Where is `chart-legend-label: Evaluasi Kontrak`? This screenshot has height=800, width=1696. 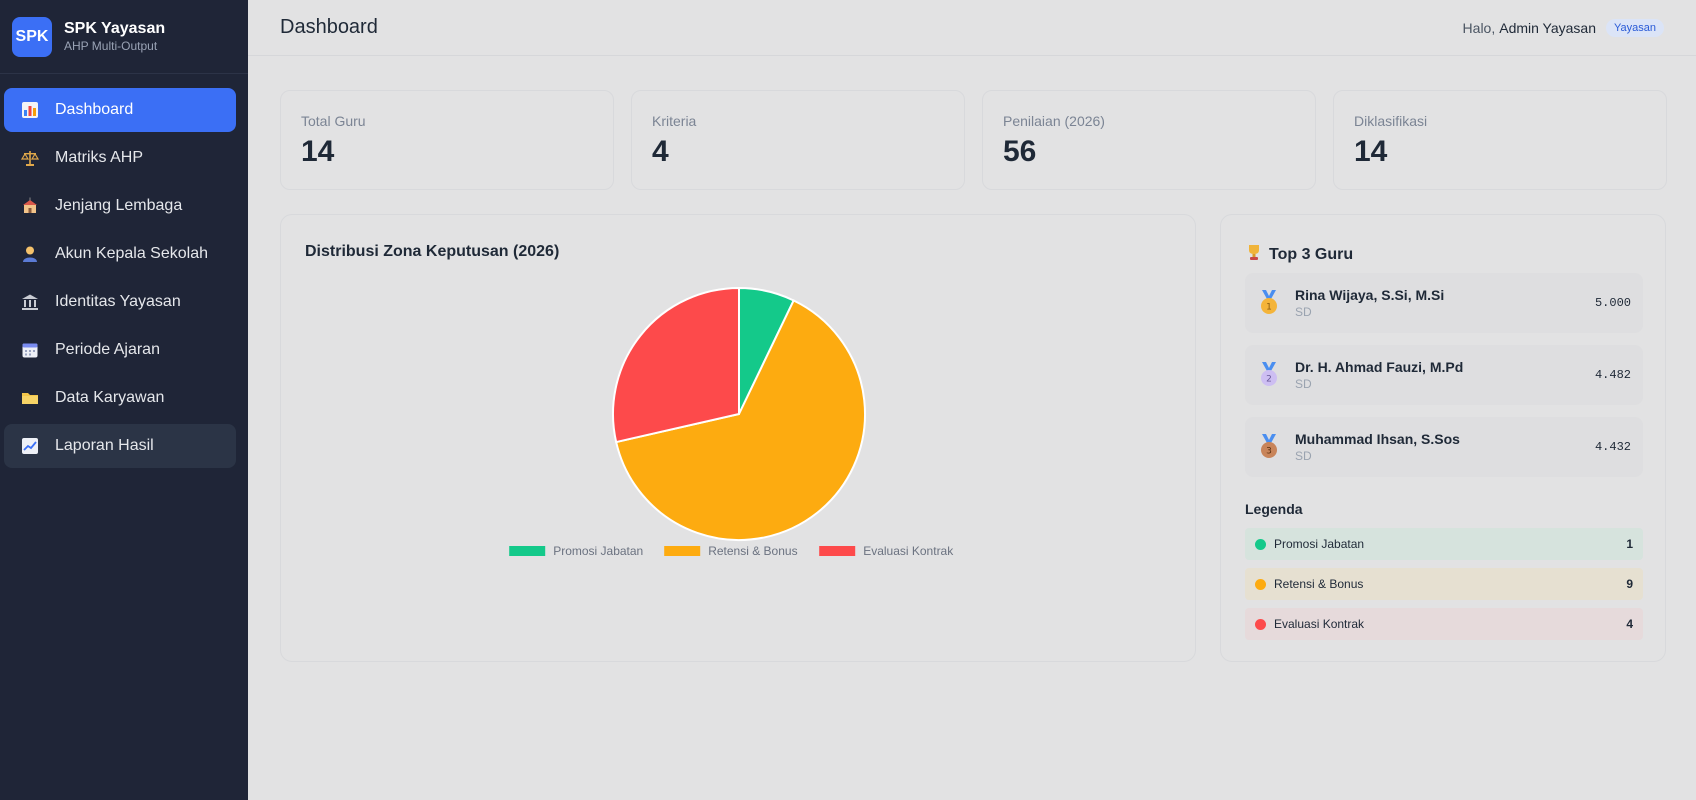 chart-legend-label: Evaluasi Kontrak is located at coordinates (908, 551).